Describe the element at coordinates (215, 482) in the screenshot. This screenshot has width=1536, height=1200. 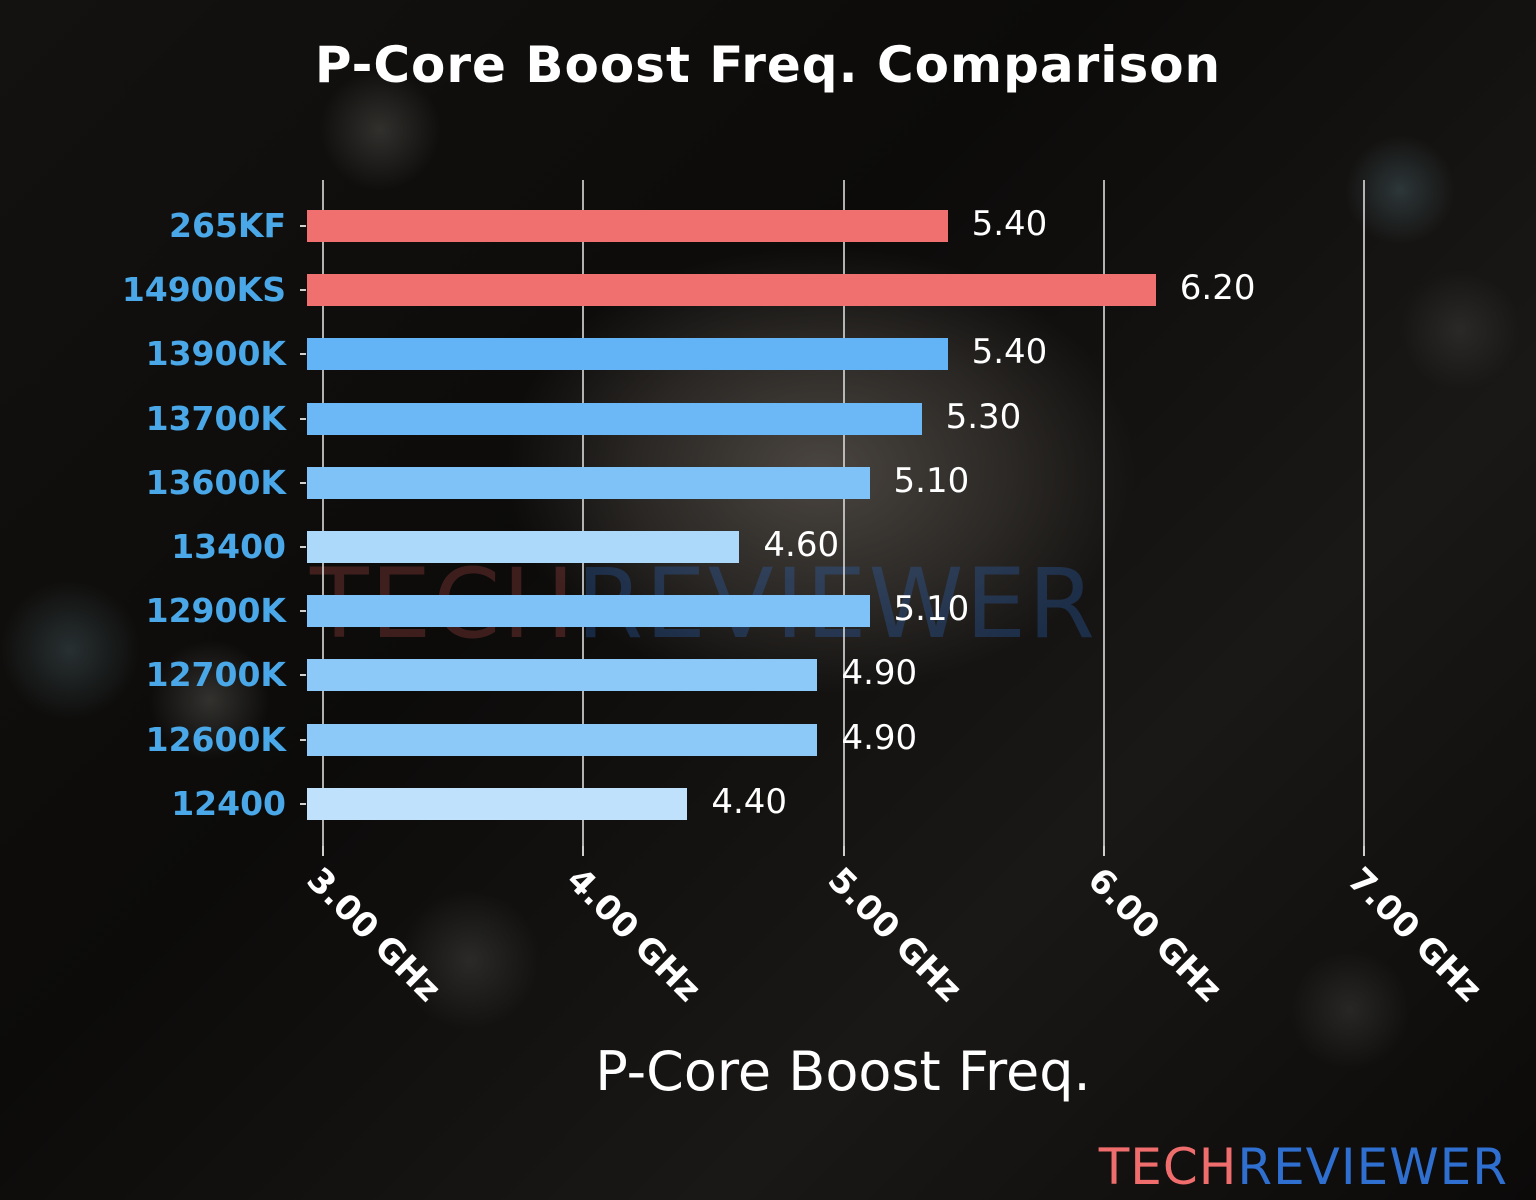
I see `category-label: 13600K` at that location.